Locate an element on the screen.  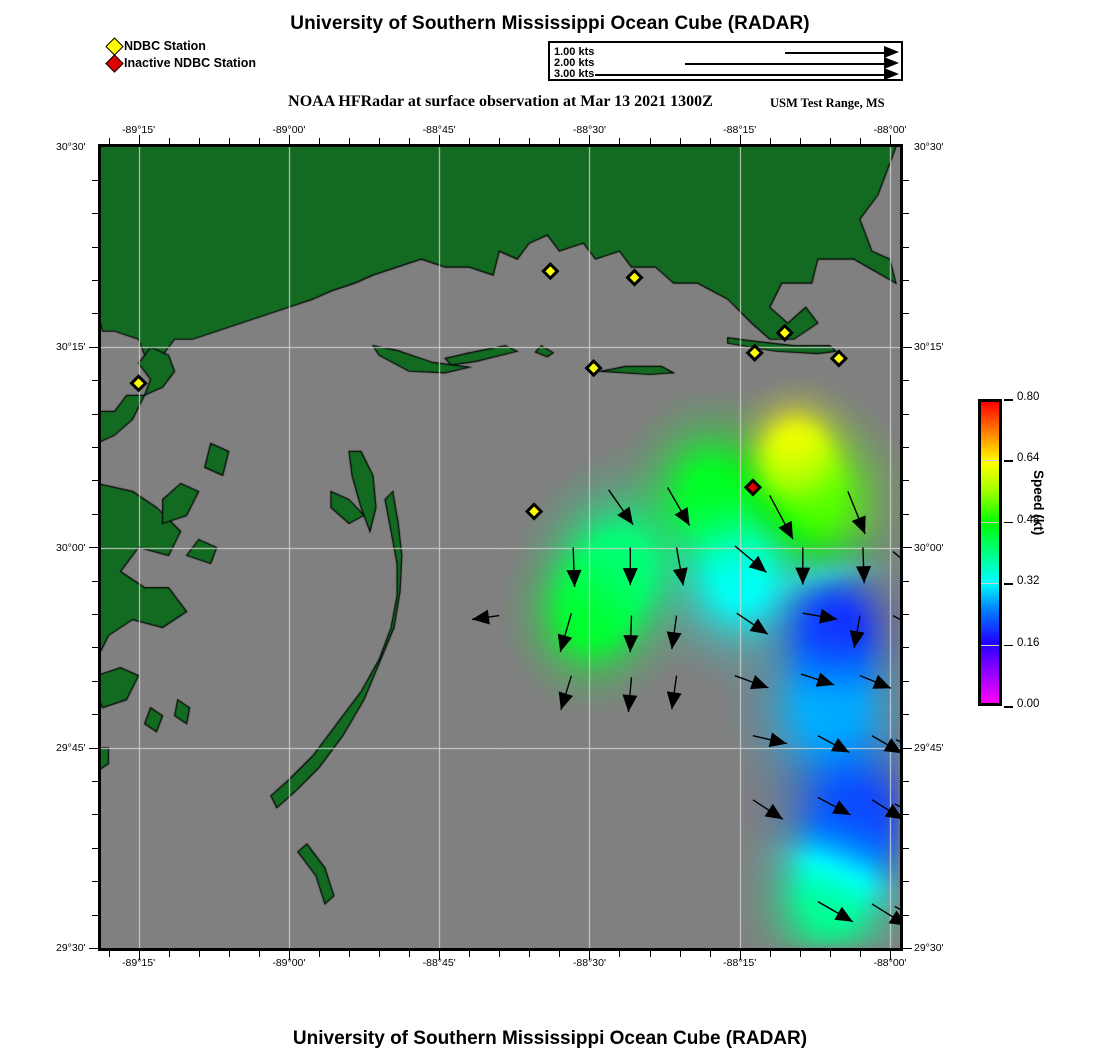
y-axis-tick-label: 30°15' is located at coordinates (71, 347).